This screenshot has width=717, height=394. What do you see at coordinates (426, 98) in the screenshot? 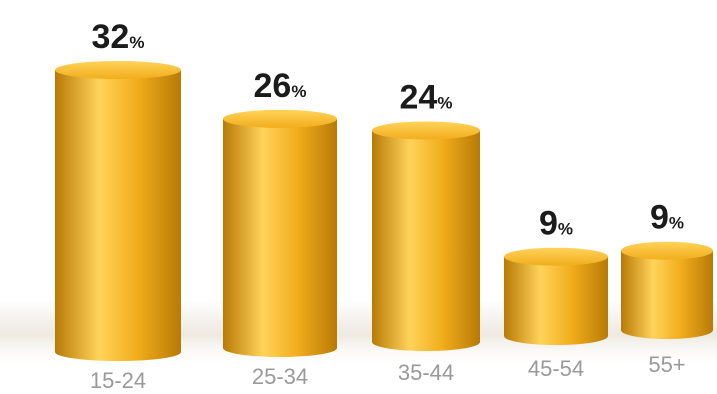
I see `data-label: 24%` at bounding box center [426, 98].